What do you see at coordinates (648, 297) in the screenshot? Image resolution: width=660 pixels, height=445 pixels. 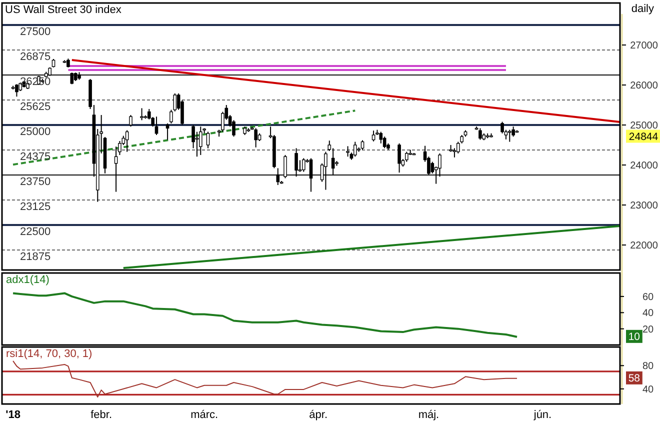 I see `y-tick-label: 60` at bounding box center [648, 297].